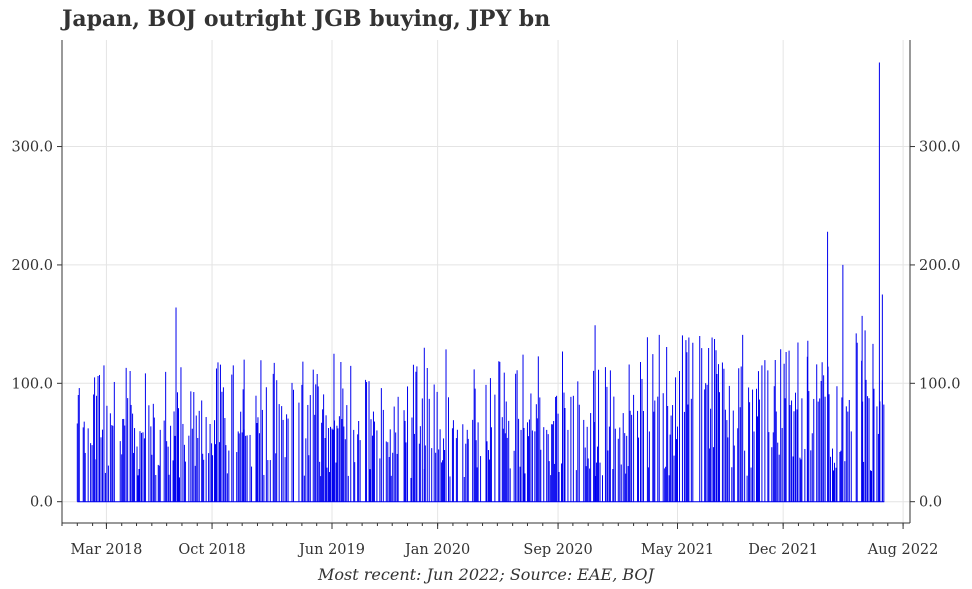  Describe the element at coordinates (677, 550) in the screenshot. I see `x-tick-label: May 2021` at that location.